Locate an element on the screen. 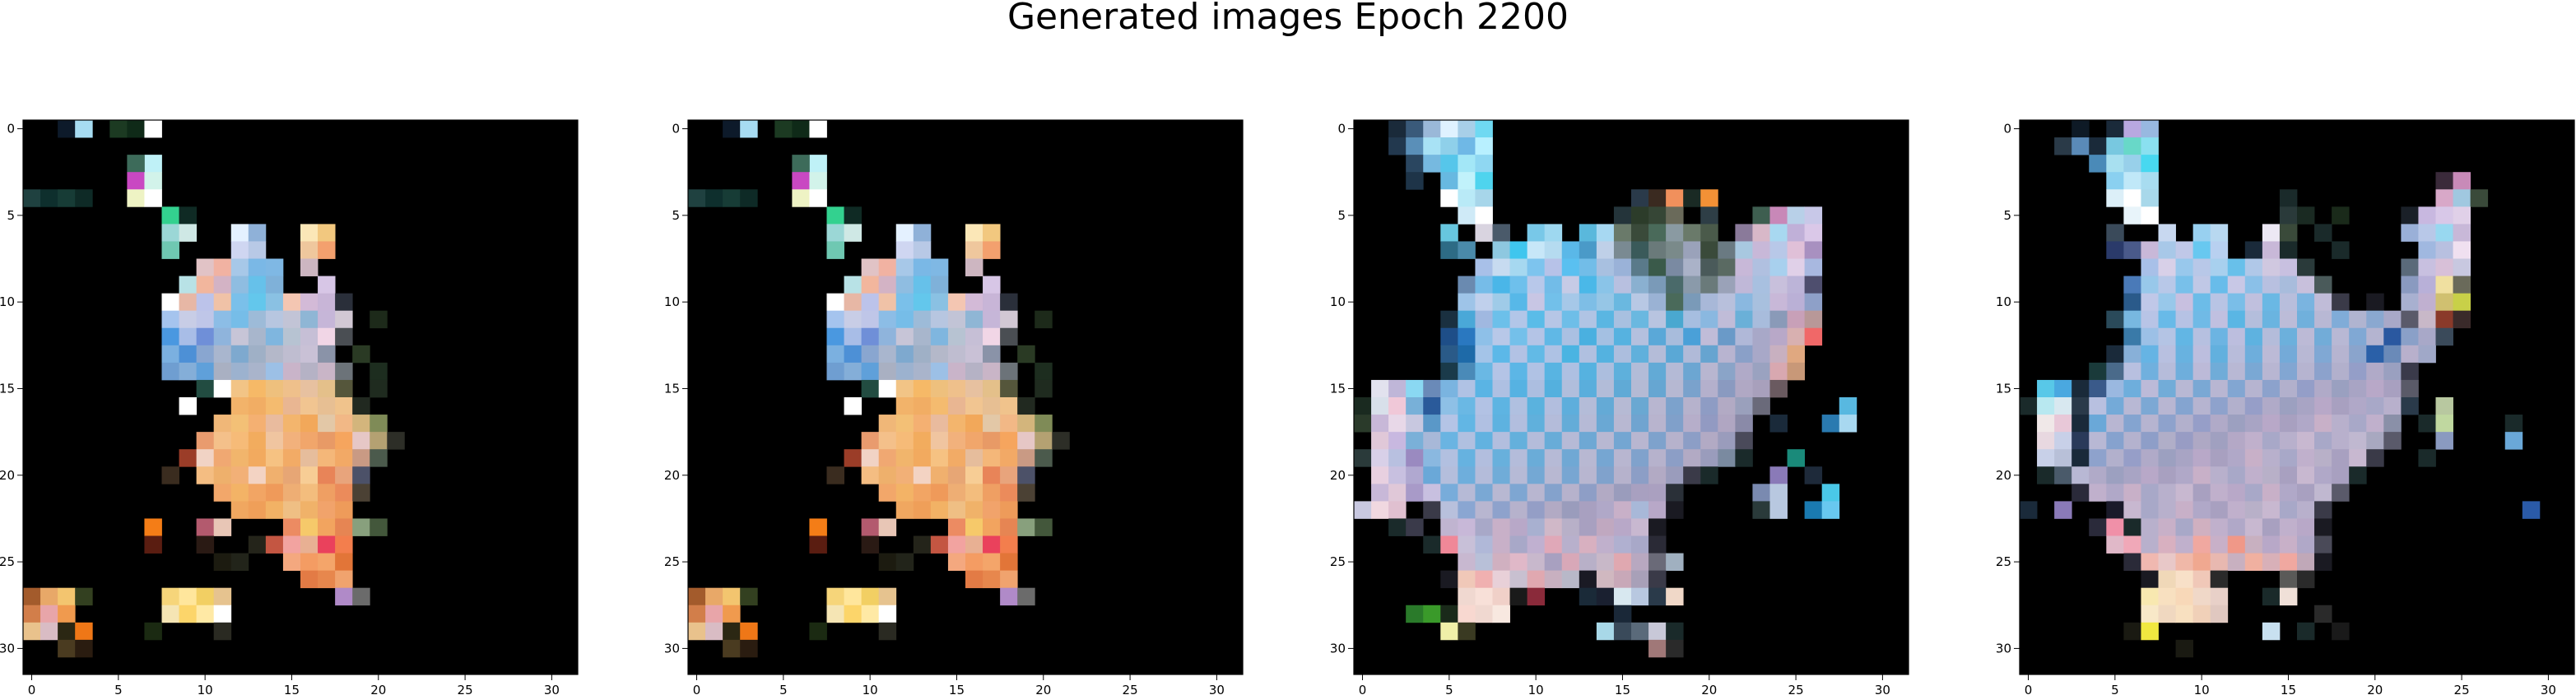 Image resolution: width=2576 pixels, height=695 pixels. x-tick-label: 0 is located at coordinates (1363, 689).